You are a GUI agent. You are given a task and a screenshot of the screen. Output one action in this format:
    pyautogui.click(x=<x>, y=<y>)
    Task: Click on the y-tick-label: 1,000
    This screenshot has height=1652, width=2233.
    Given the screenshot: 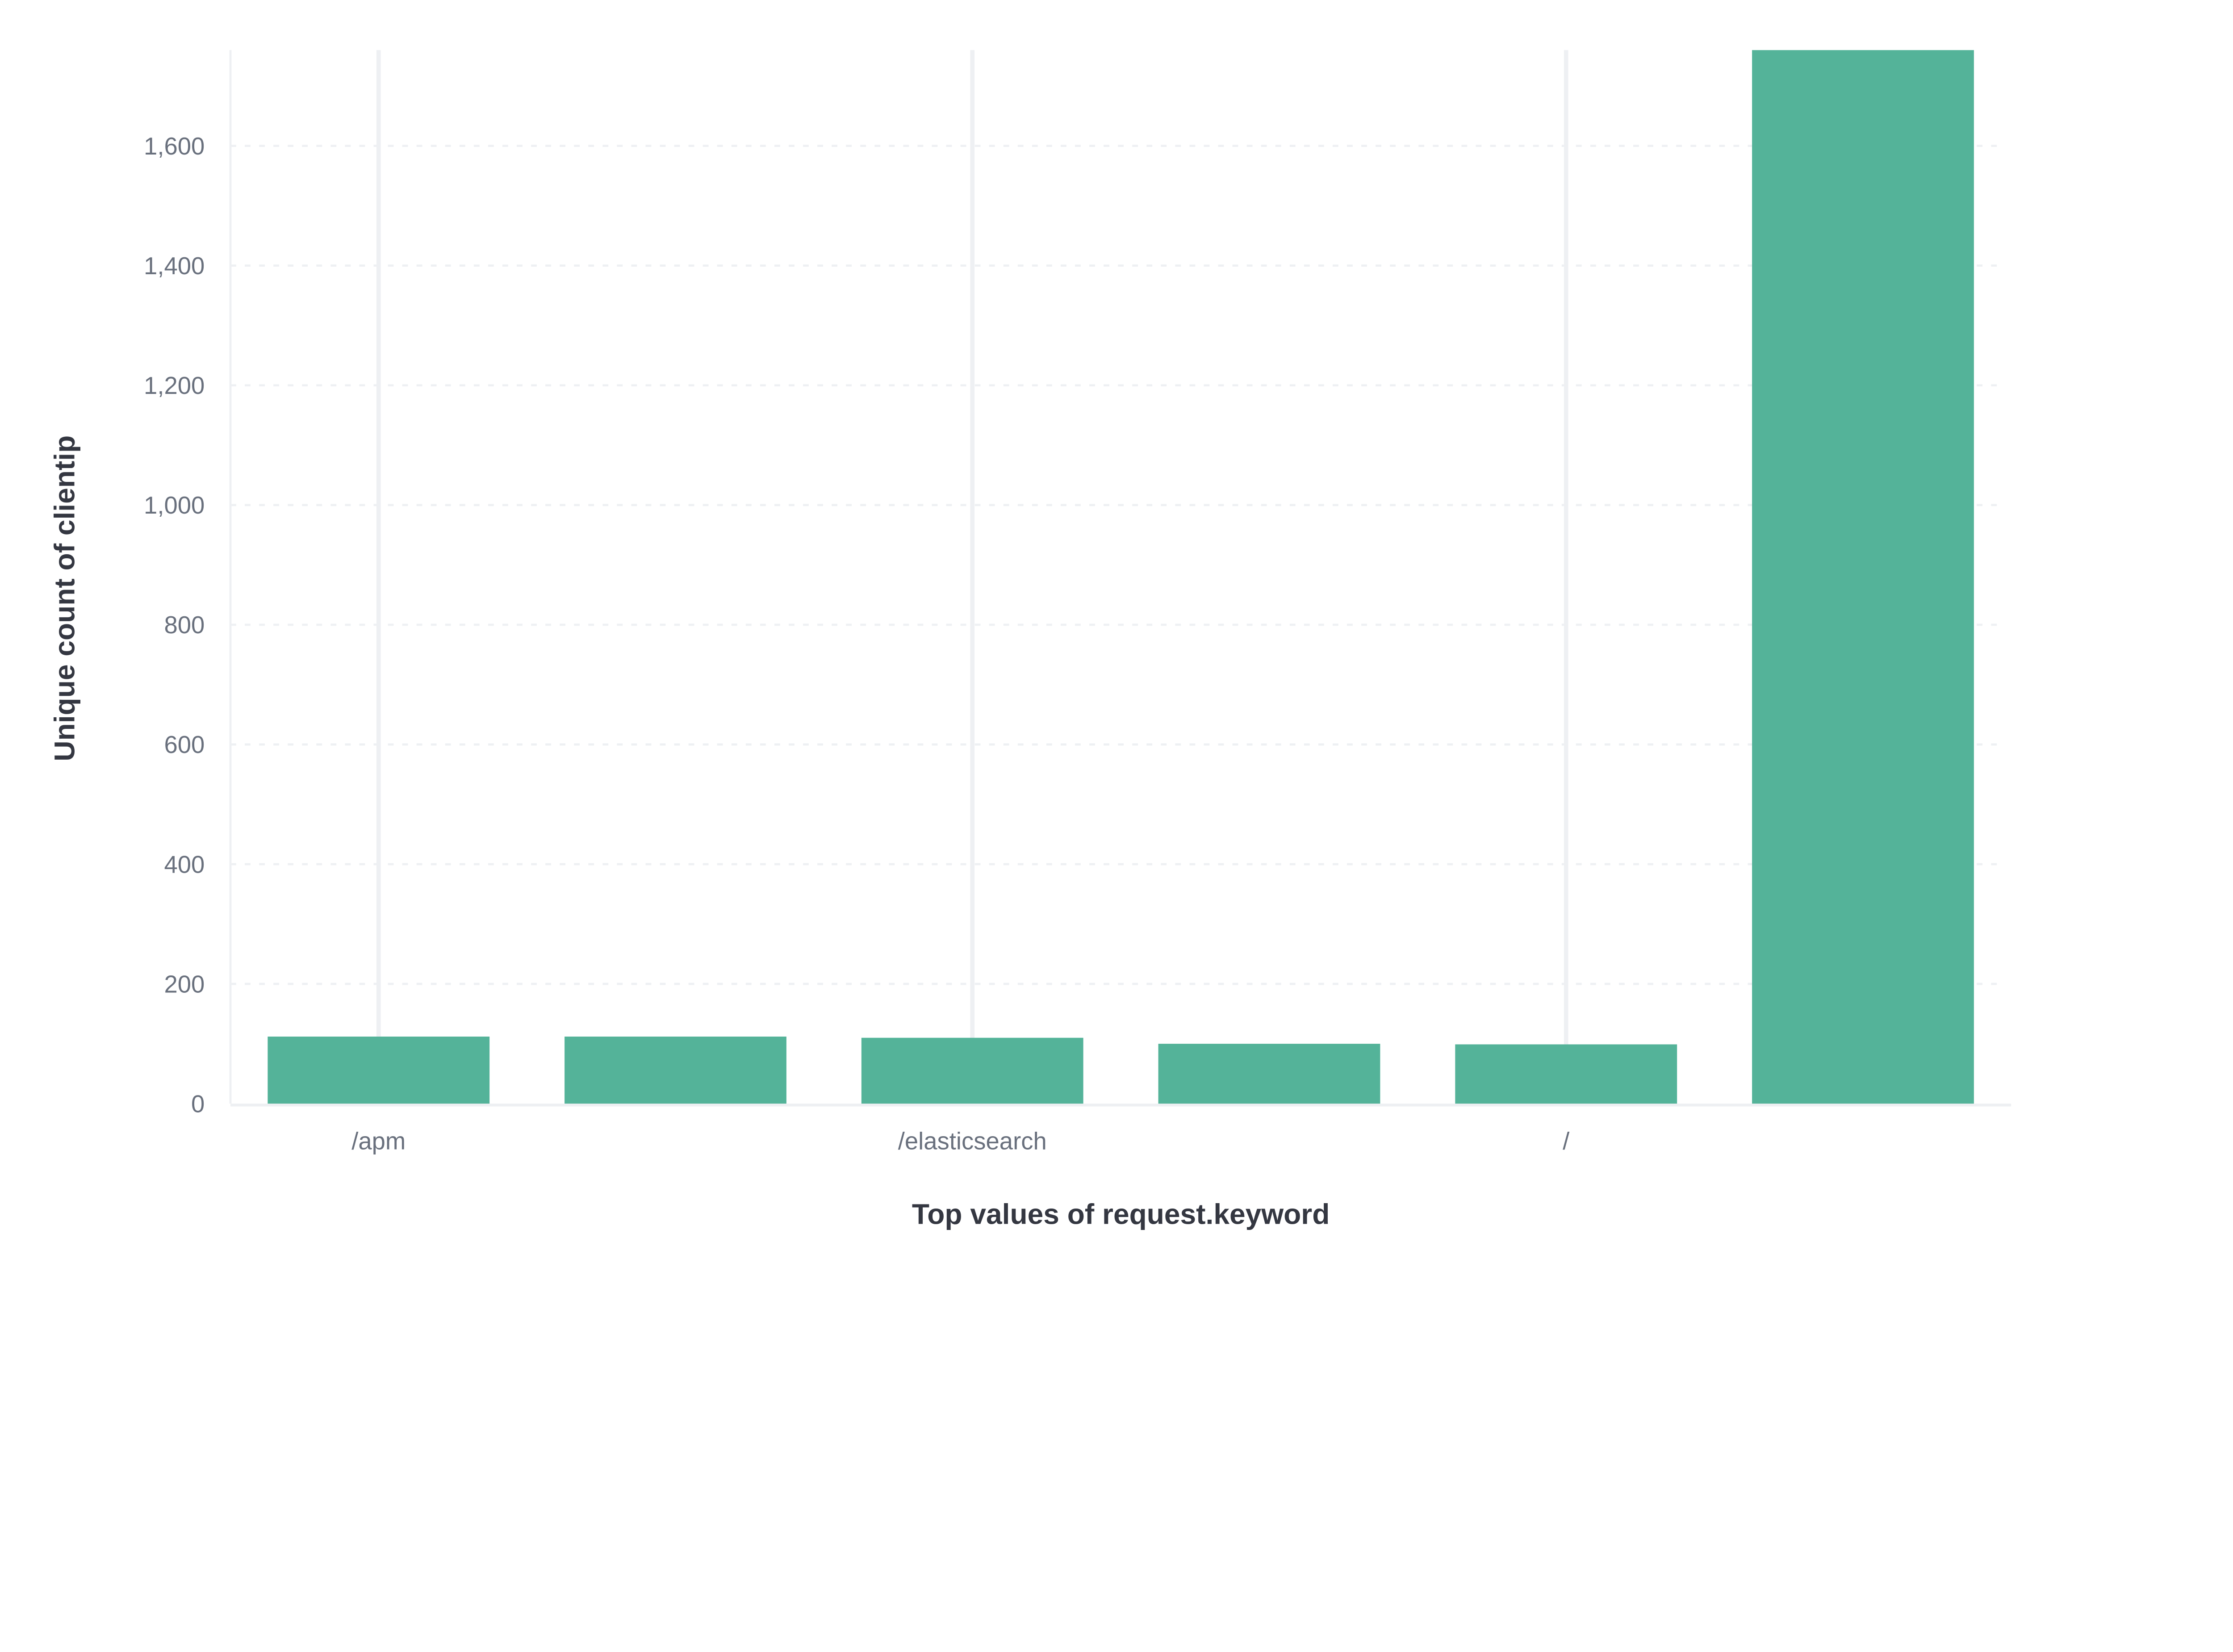 What is the action you would take?
    pyautogui.click(x=174, y=505)
    